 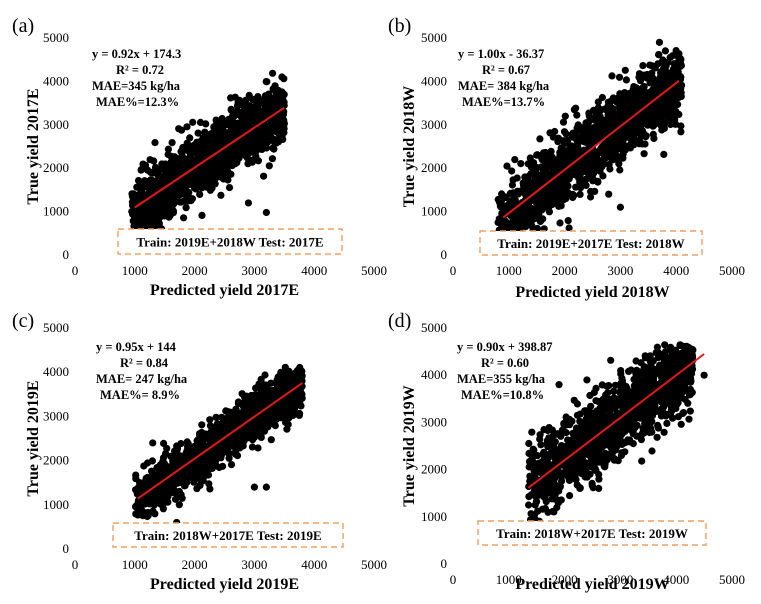 What do you see at coordinates (23, 321) in the screenshot?
I see `panel-label: (c)` at bounding box center [23, 321].